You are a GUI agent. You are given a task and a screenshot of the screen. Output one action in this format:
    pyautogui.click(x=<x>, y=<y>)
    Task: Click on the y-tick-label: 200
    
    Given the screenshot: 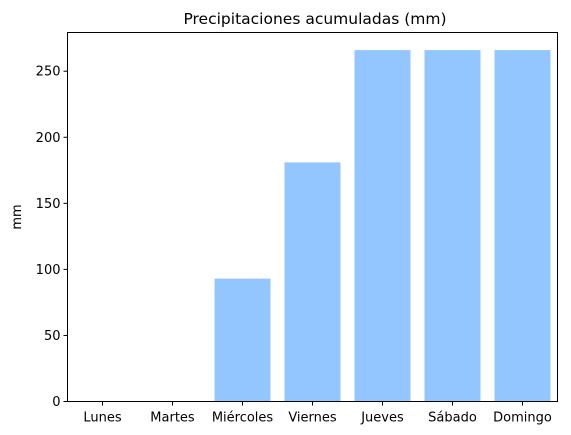 What is the action you would take?
    pyautogui.click(x=48, y=138)
    